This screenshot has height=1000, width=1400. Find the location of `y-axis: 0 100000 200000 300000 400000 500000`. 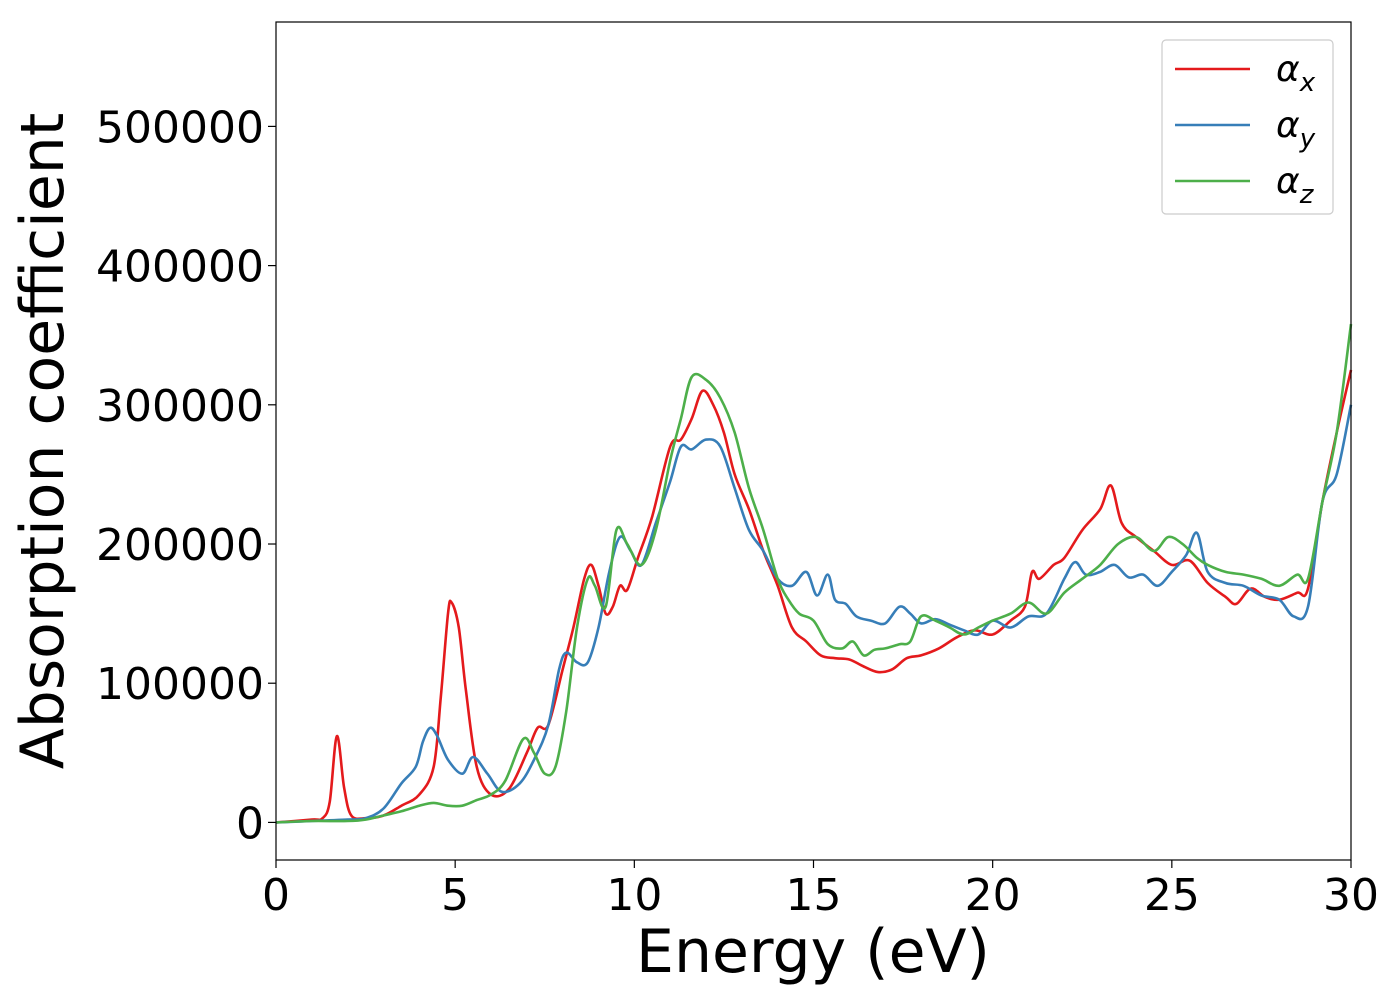

y-axis: 0 100000 200000 300000 400000 500000 is located at coordinates (186, 475).